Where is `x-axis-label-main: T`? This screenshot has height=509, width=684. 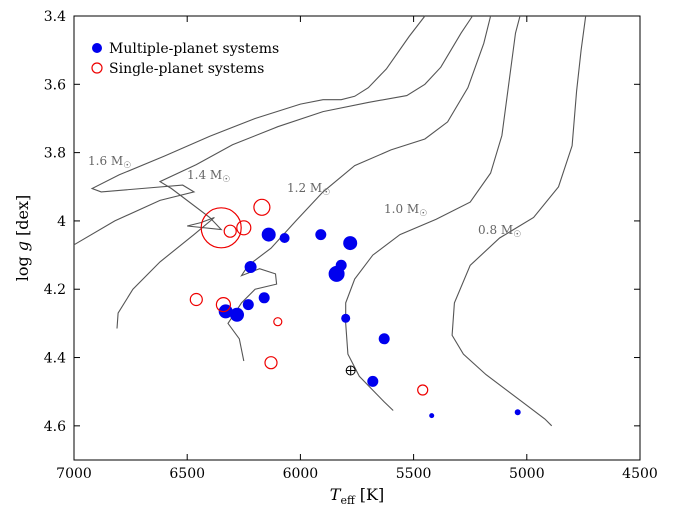
x-axis-label-main: T is located at coordinates (336, 494).